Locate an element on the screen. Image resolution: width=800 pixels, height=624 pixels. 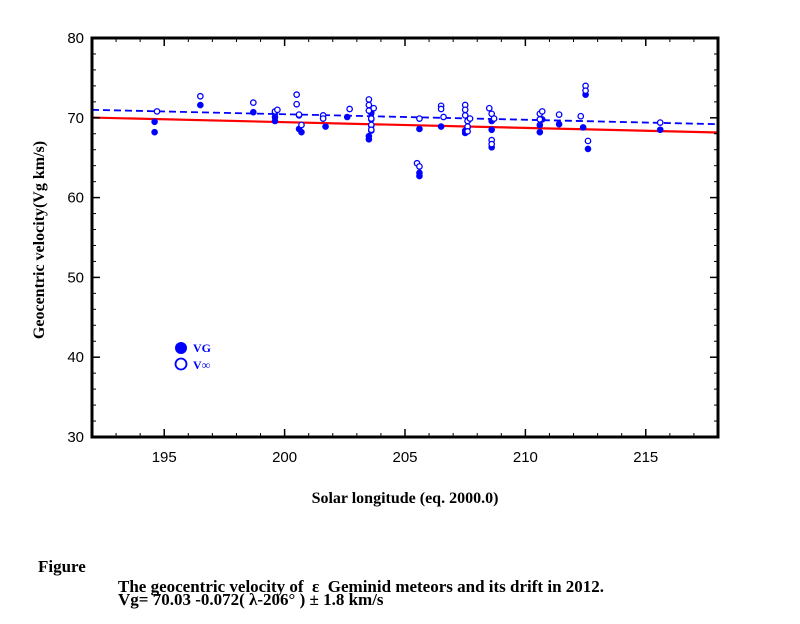
legend-label-vinf: V∞ is located at coordinates (202, 365).